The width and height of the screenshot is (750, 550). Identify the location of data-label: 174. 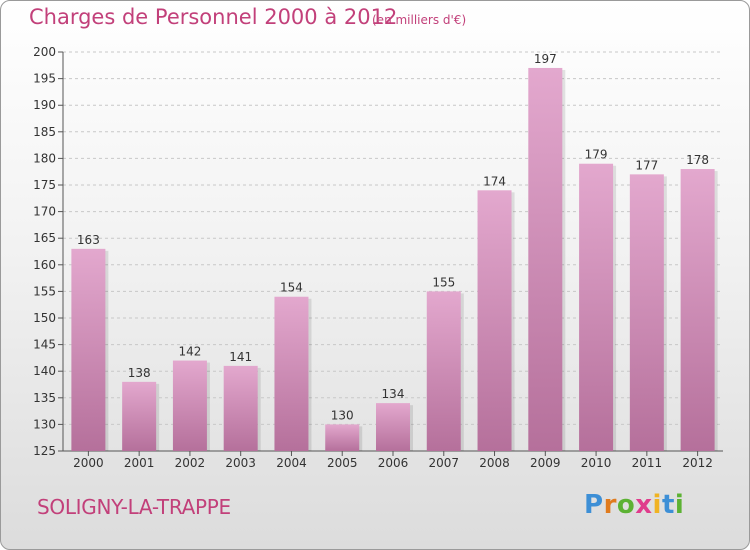
(494, 181).